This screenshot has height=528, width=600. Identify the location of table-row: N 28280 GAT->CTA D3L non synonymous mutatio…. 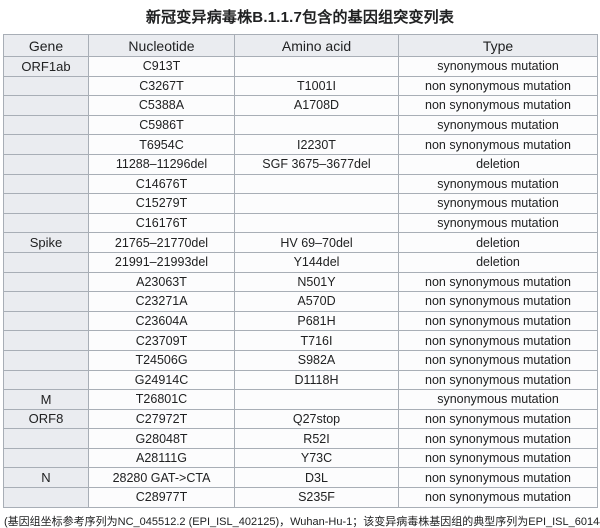
(300, 478).